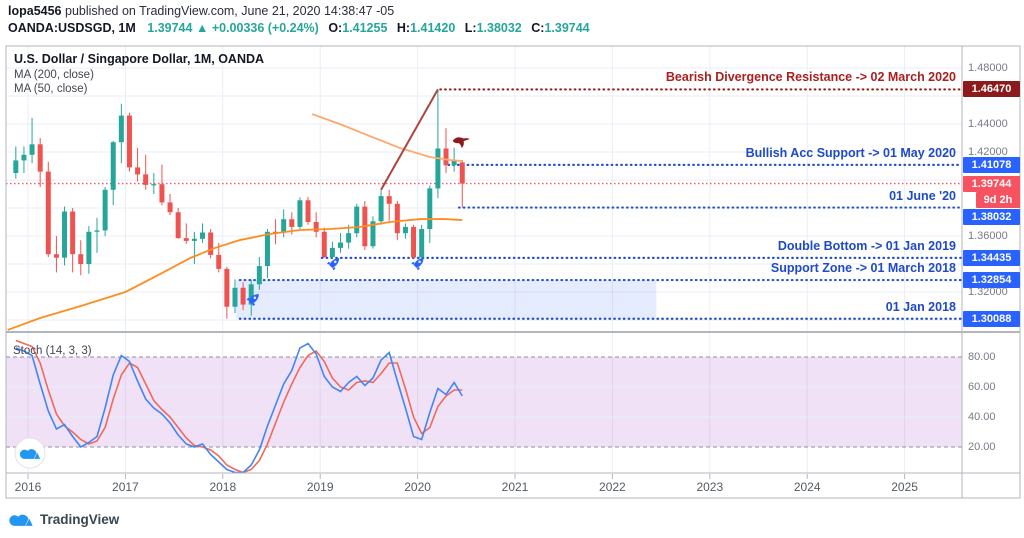 This screenshot has height=538, width=1024. I want to click on legend-ma200: MA (200, close), so click(54, 75).